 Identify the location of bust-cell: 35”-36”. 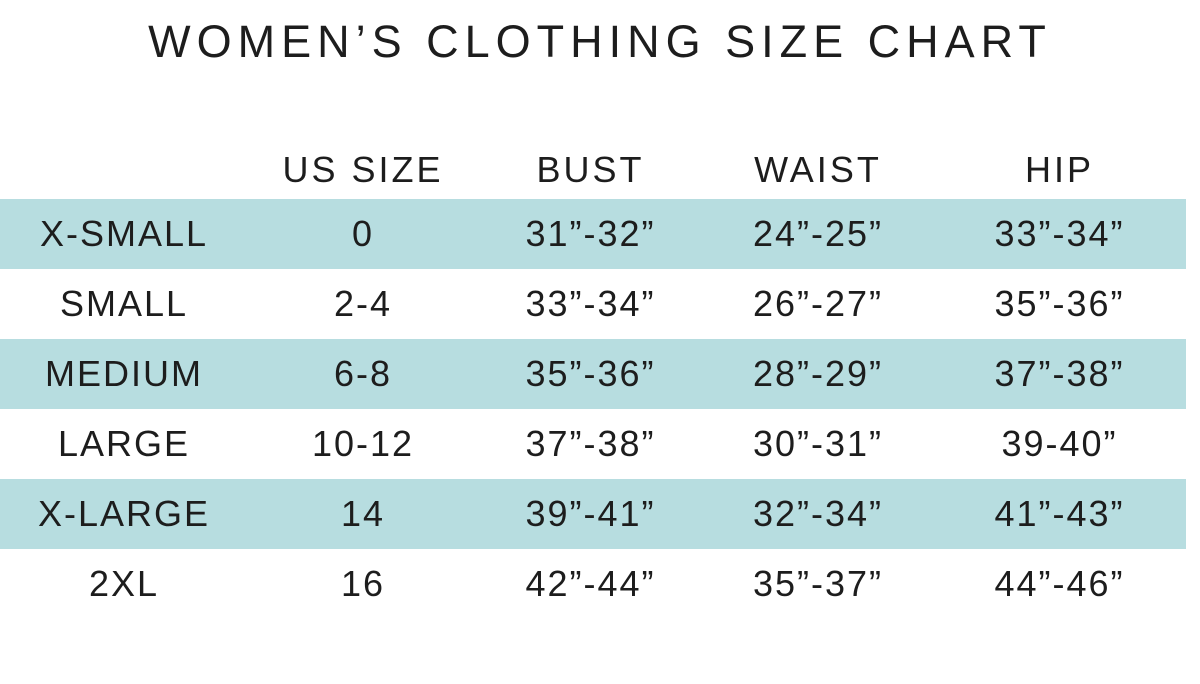
(590, 373).